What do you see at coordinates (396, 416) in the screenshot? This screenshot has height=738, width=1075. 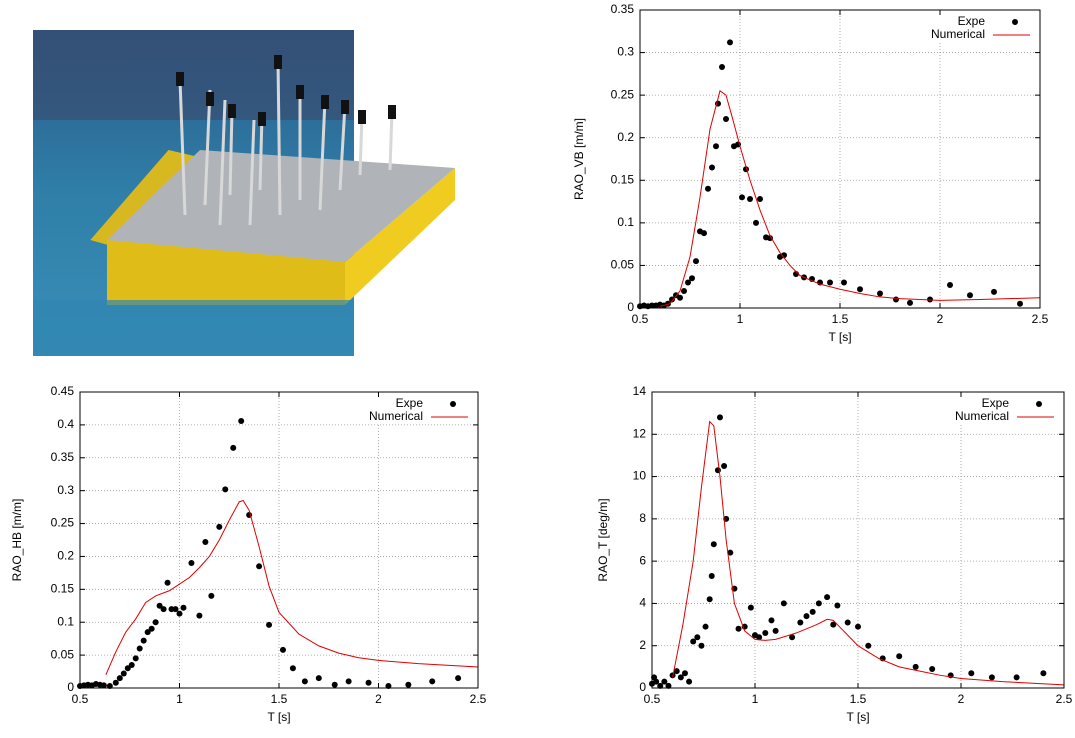 I see `legend-label: Numerical` at bounding box center [396, 416].